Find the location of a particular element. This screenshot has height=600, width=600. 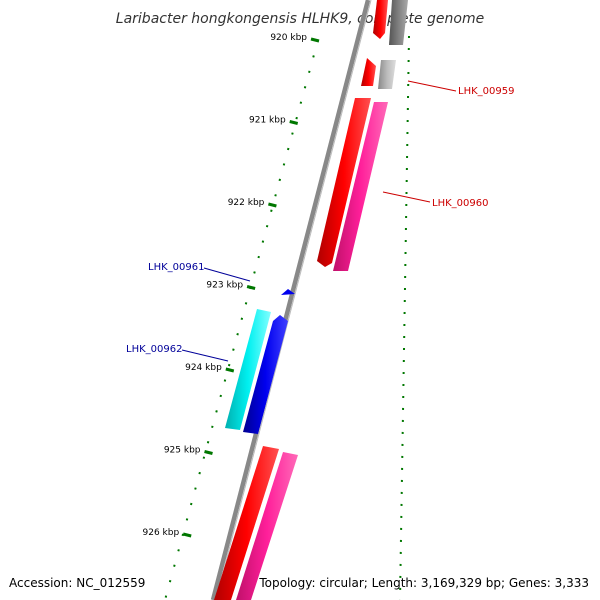

scale-tick-label: 920 kbp is located at coordinates (288, 38).